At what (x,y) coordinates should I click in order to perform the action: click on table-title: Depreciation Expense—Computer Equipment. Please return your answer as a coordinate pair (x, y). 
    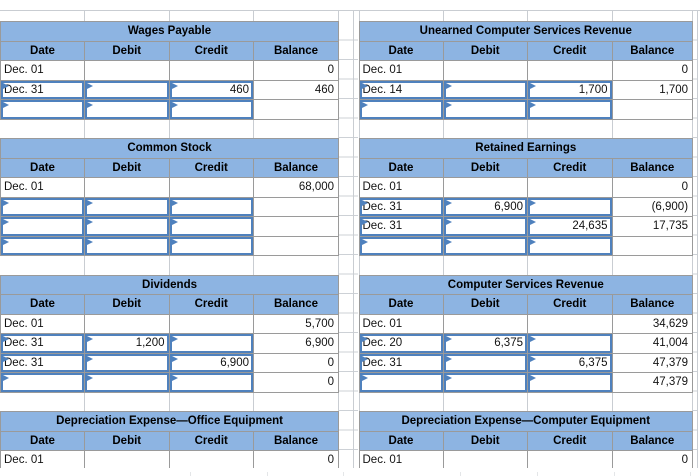
    Looking at the image, I should click on (526, 421).